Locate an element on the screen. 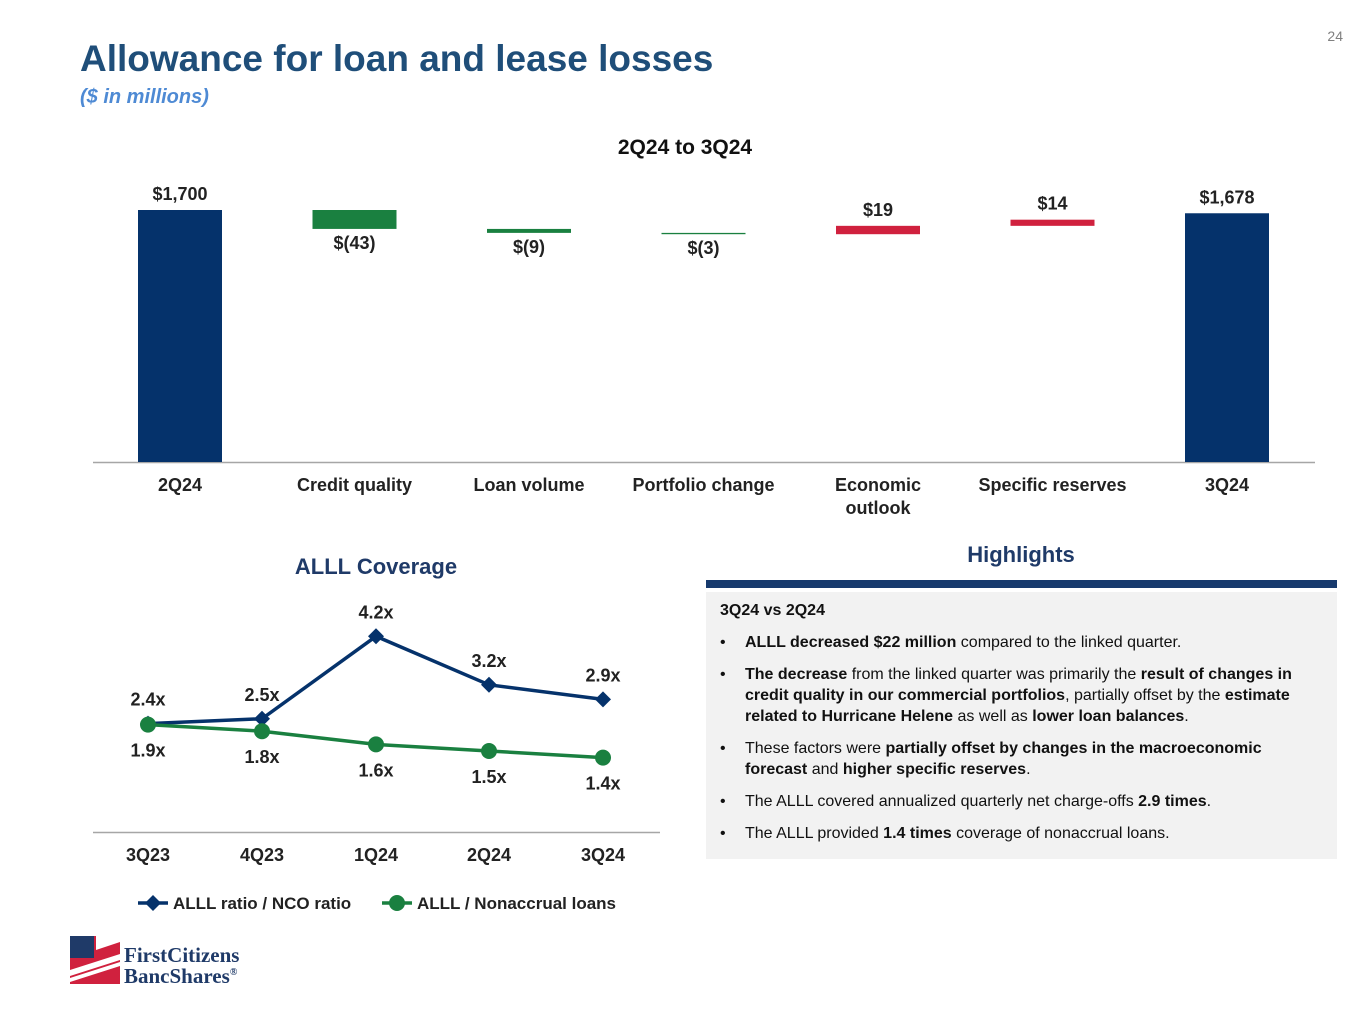 This screenshot has width=1365, height=1024. coverage-title: ALLL Coverage is located at coordinates (376, 566).